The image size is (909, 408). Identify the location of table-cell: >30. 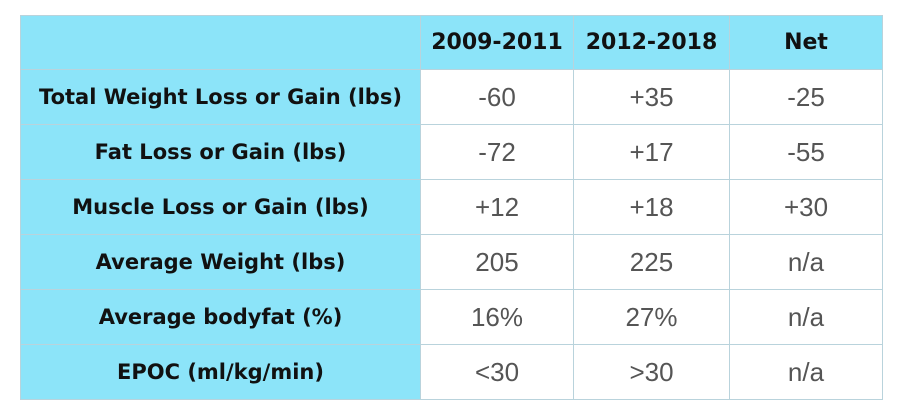
(651, 372).